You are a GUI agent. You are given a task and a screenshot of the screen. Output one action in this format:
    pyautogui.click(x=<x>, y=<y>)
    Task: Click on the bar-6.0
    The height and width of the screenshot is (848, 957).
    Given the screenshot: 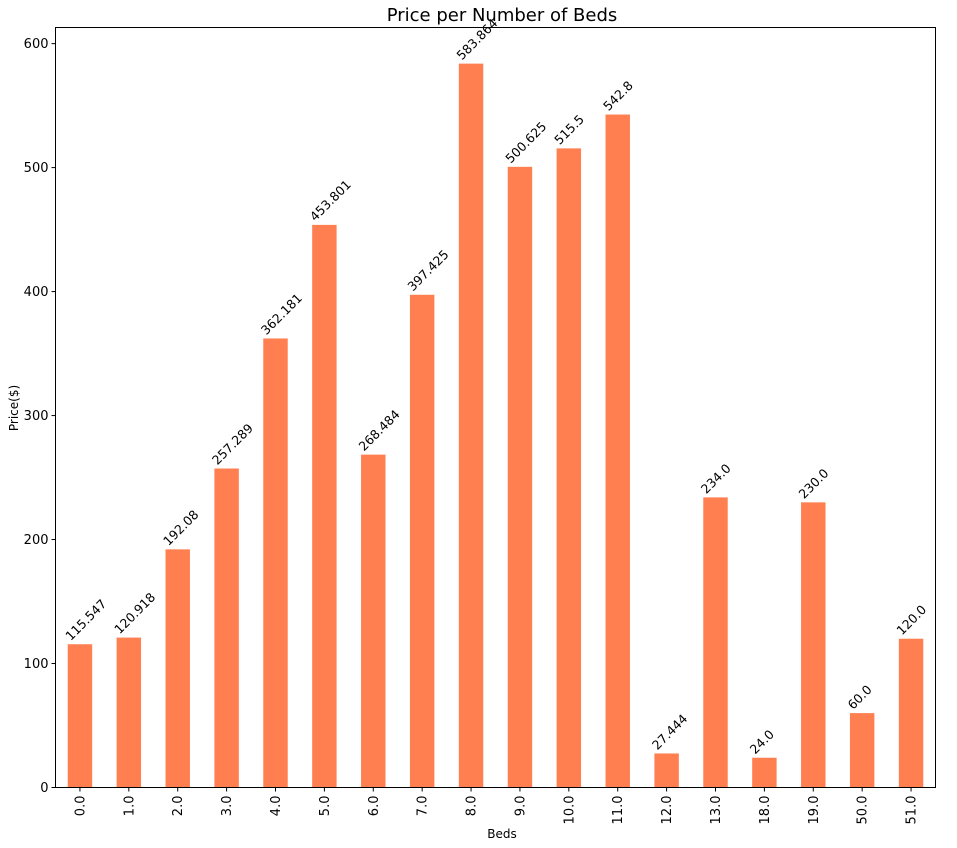 What is the action you would take?
    pyautogui.click(x=373, y=621)
    